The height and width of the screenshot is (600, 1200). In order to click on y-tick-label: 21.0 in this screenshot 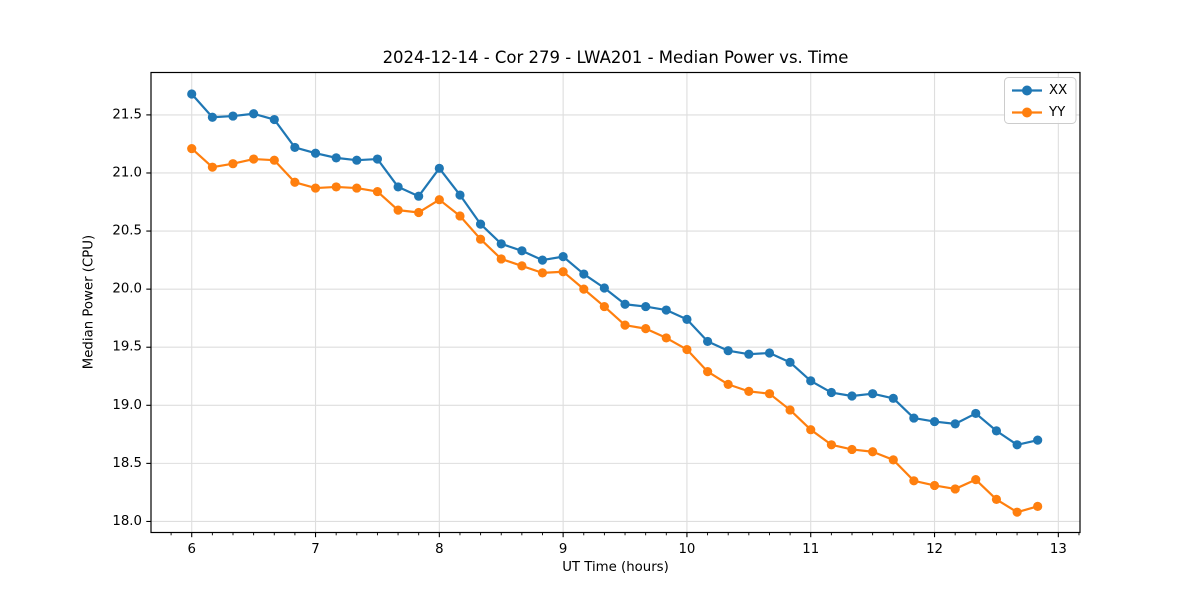, I will do `click(127, 172)`.